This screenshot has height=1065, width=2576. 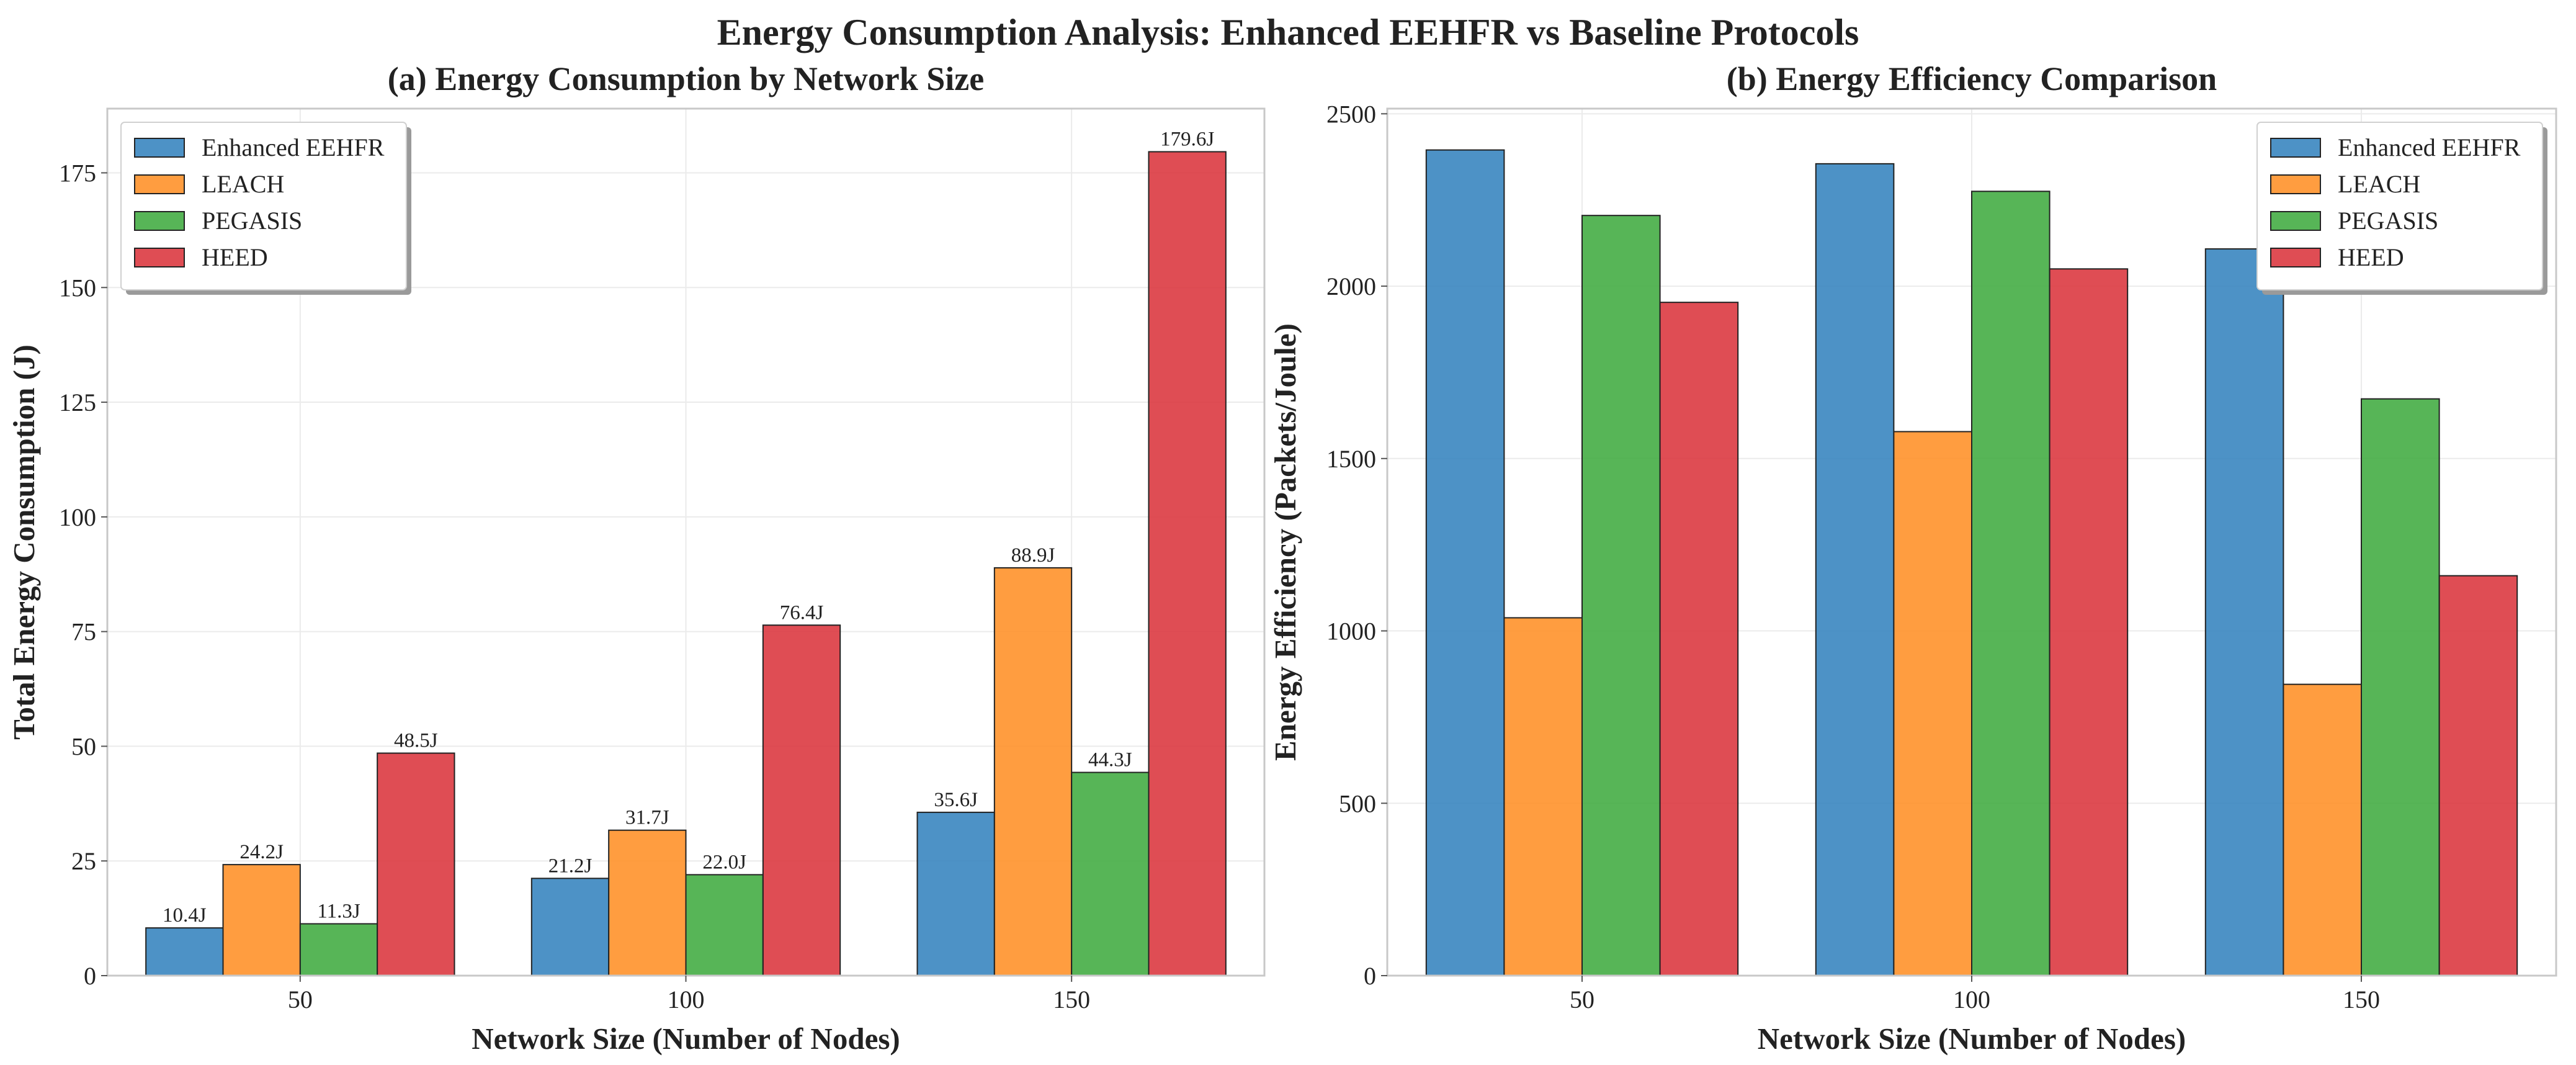 What do you see at coordinates (338, 911) in the screenshot?
I see `data-label: 11.3J` at bounding box center [338, 911].